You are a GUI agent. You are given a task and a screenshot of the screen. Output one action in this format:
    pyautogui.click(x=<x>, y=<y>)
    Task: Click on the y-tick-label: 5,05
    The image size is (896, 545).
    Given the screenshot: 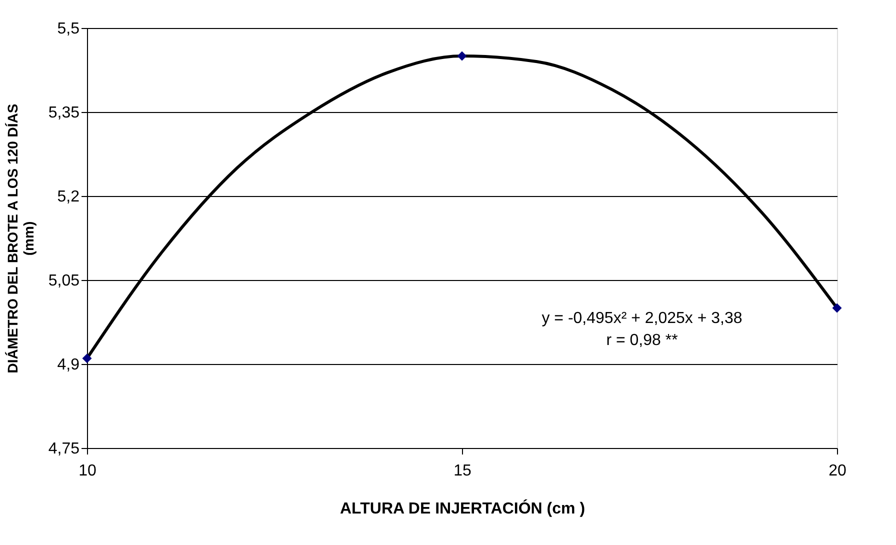 What is the action you would take?
    pyautogui.click(x=64, y=281)
    